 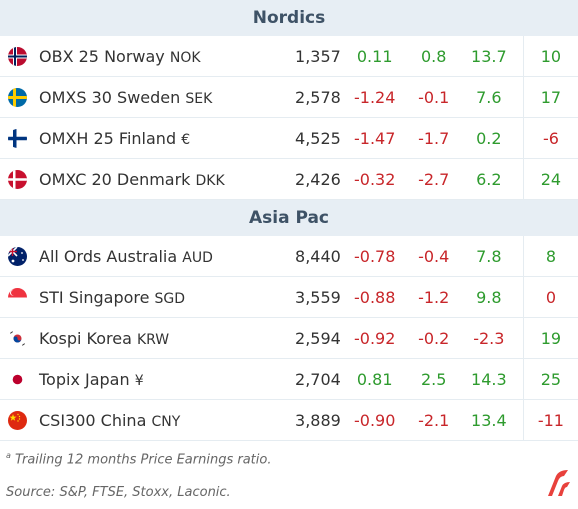 I want to click on index-name-label: OMXH 25 Finland, so click(x=108, y=138).